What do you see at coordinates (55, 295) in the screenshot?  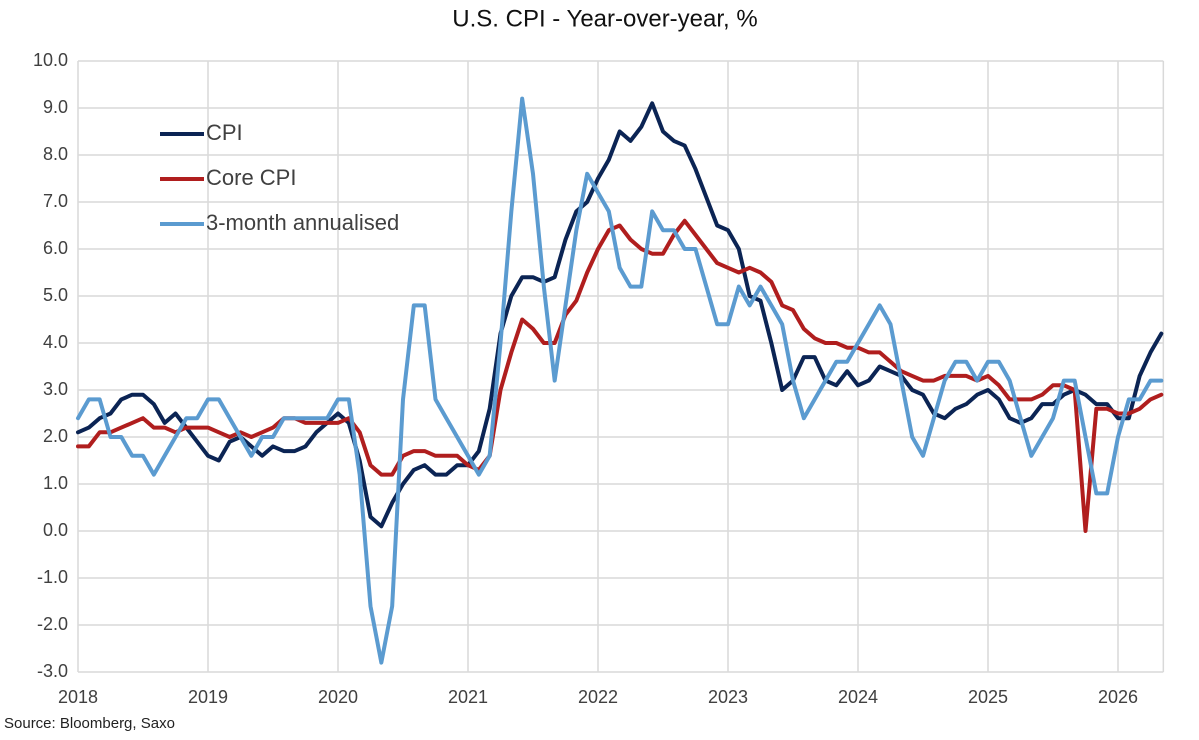 I see `y-tick-label: 5.0` at bounding box center [55, 295].